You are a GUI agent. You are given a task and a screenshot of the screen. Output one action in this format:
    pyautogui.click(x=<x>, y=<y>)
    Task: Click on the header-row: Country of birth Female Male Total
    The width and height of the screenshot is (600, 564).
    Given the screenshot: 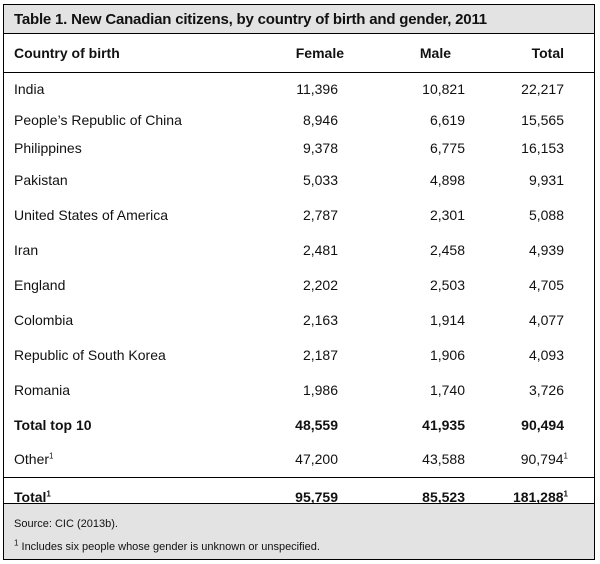 What is the action you would take?
    pyautogui.click(x=299, y=53)
    